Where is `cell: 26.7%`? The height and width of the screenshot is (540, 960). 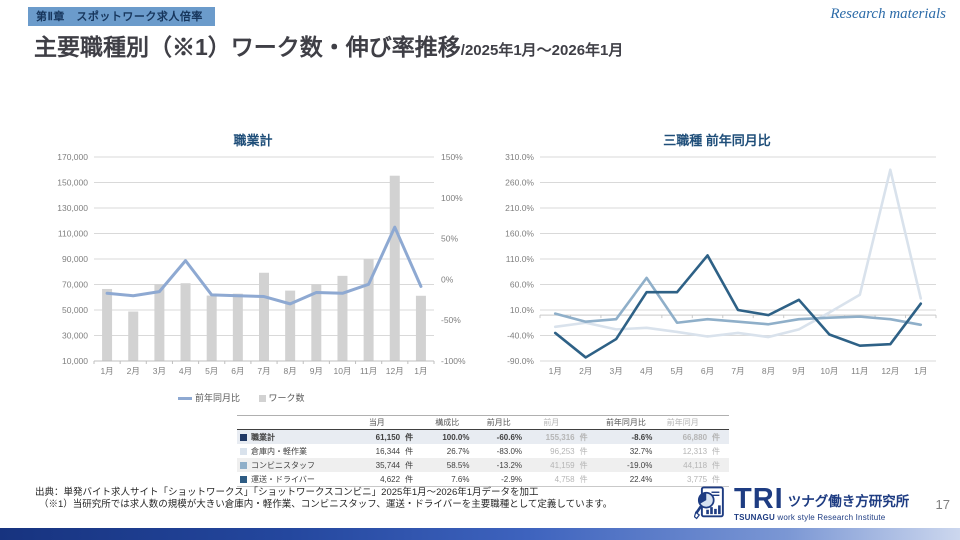 cell: 26.7% is located at coordinates (458, 451).